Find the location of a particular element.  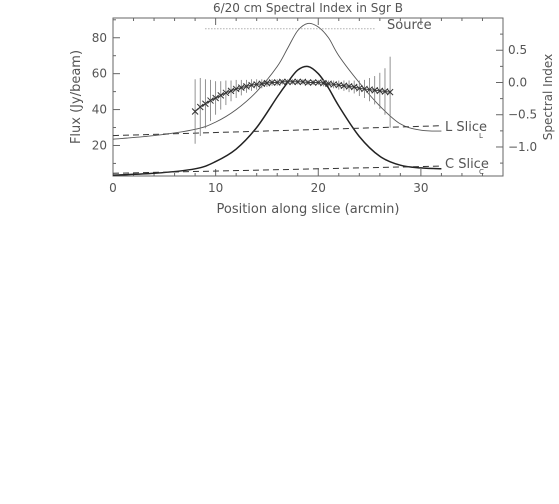

x-tick-label: 0 is located at coordinates (113, 188).